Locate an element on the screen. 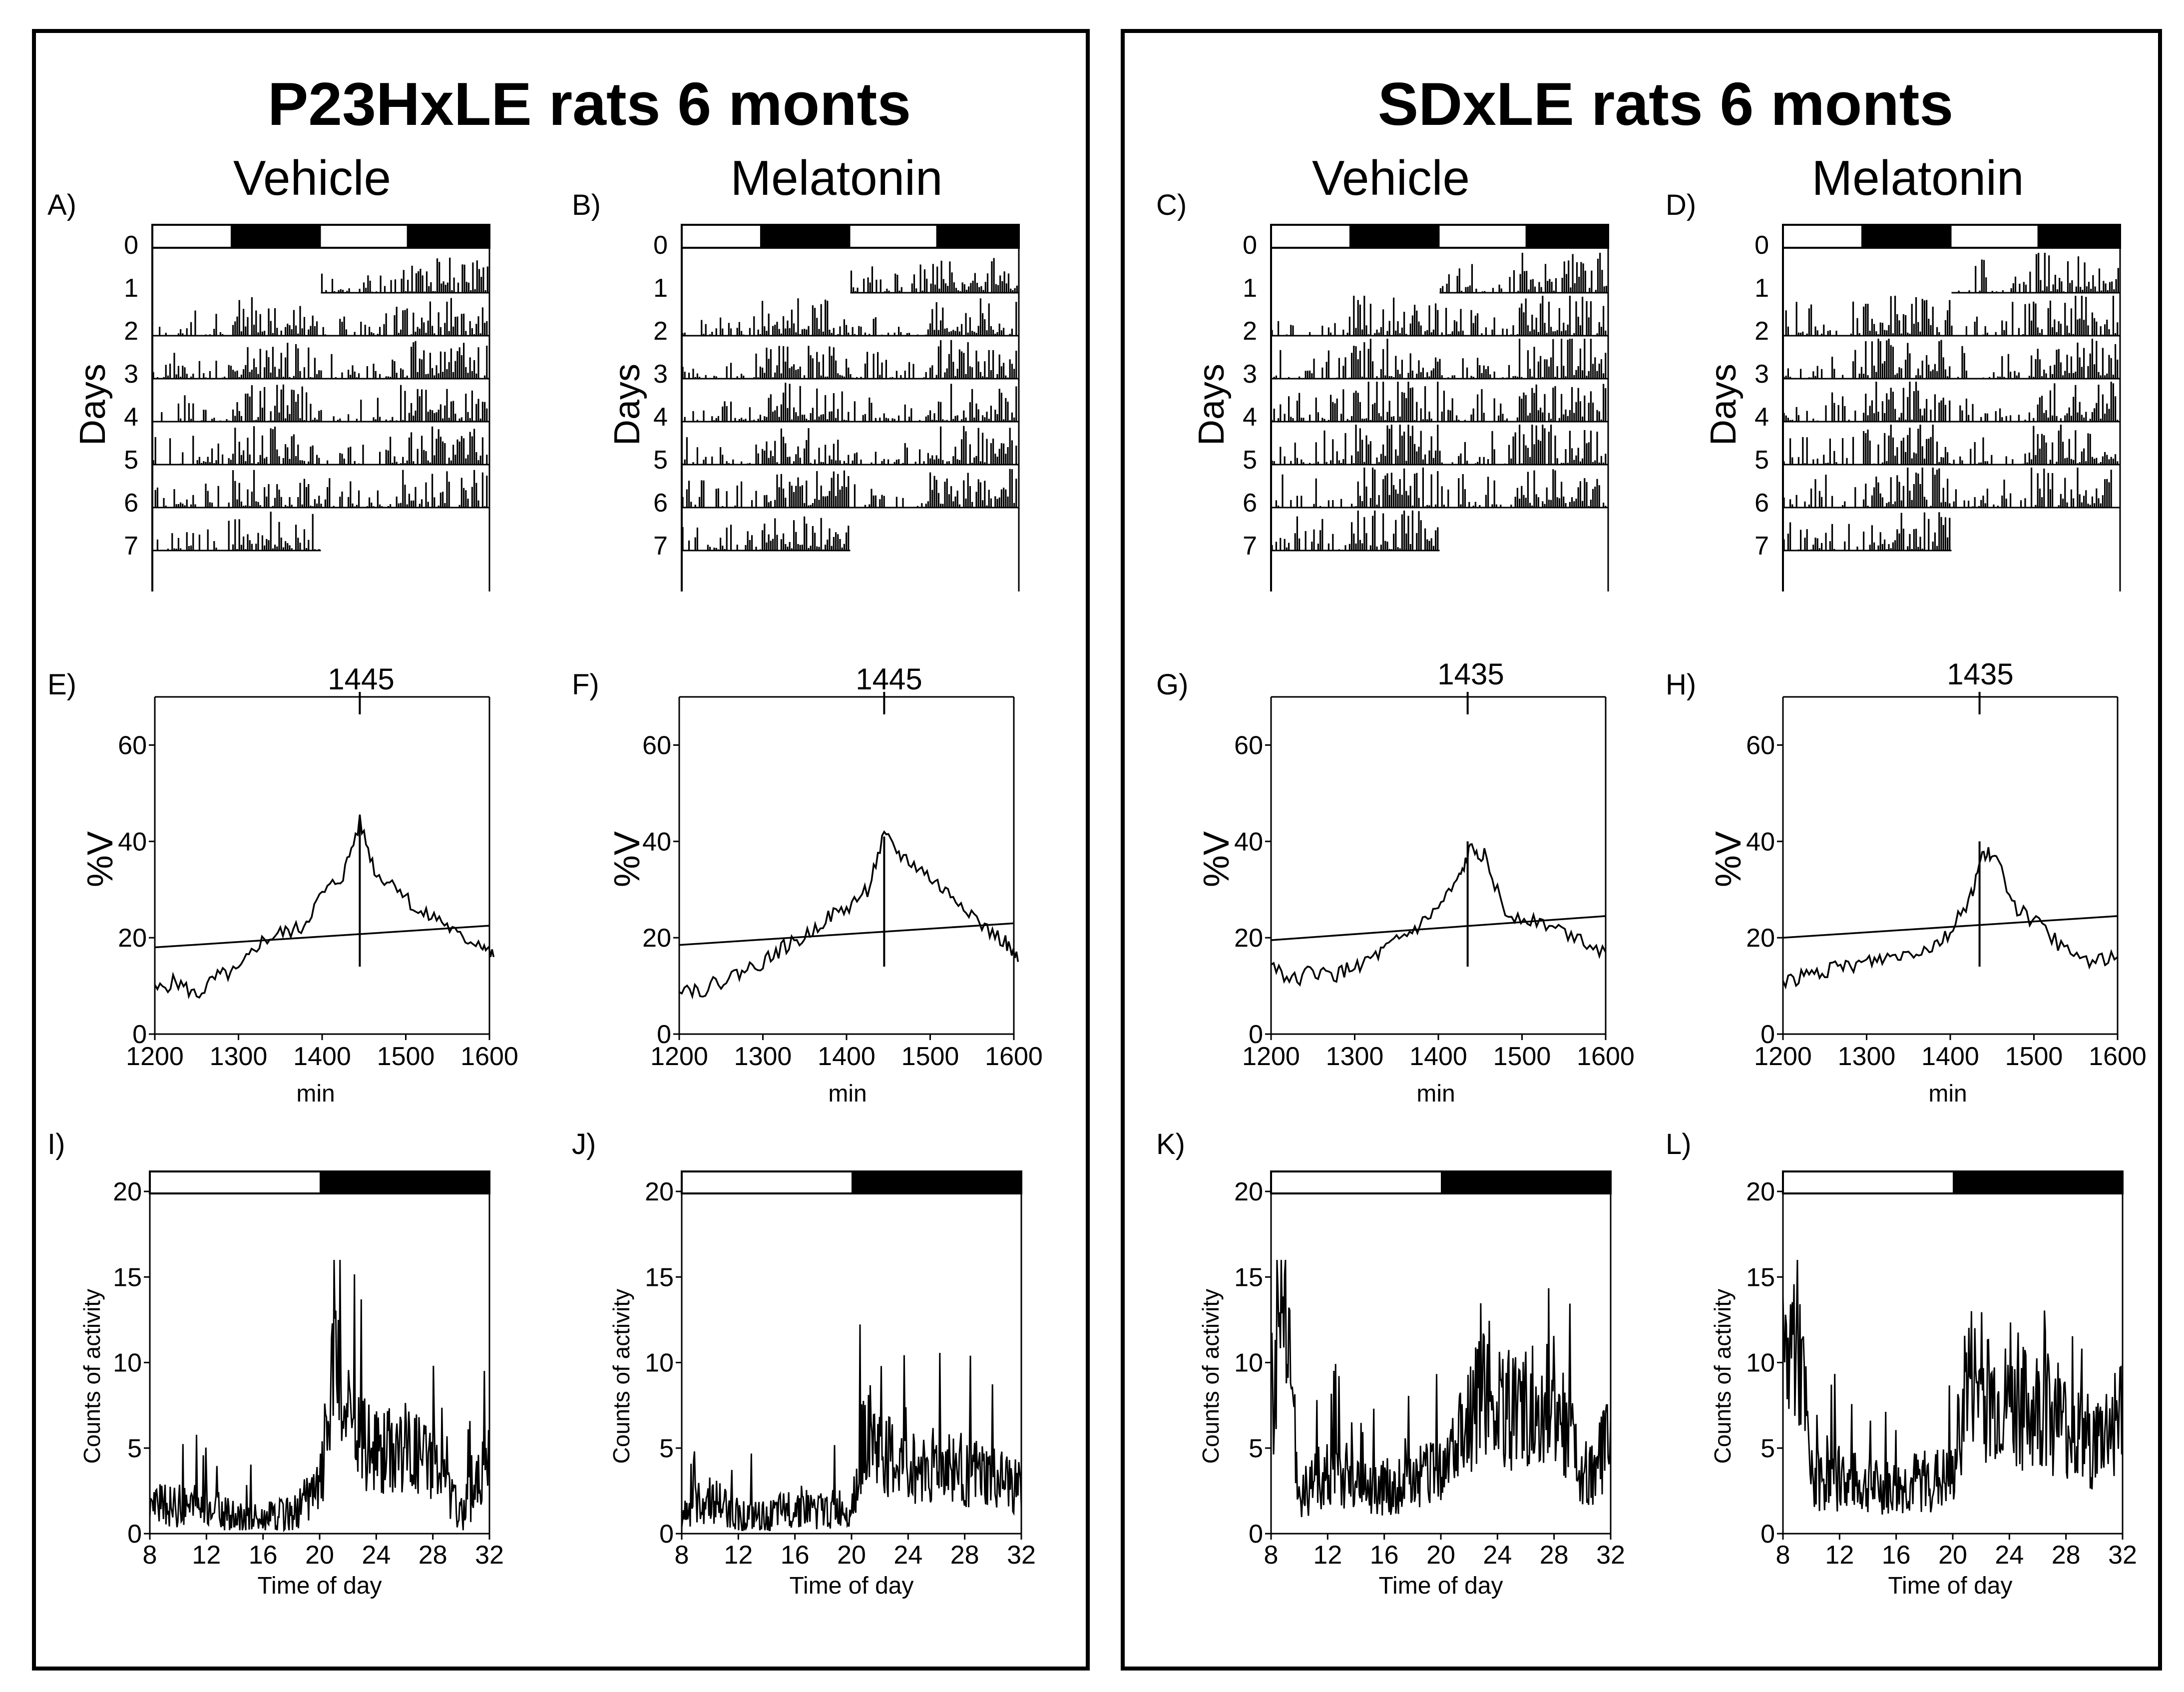 Image resolution: width=2184 pixels, height=1692 pixels. x-tick-label: 12 is located at coordinates (206, 1555).